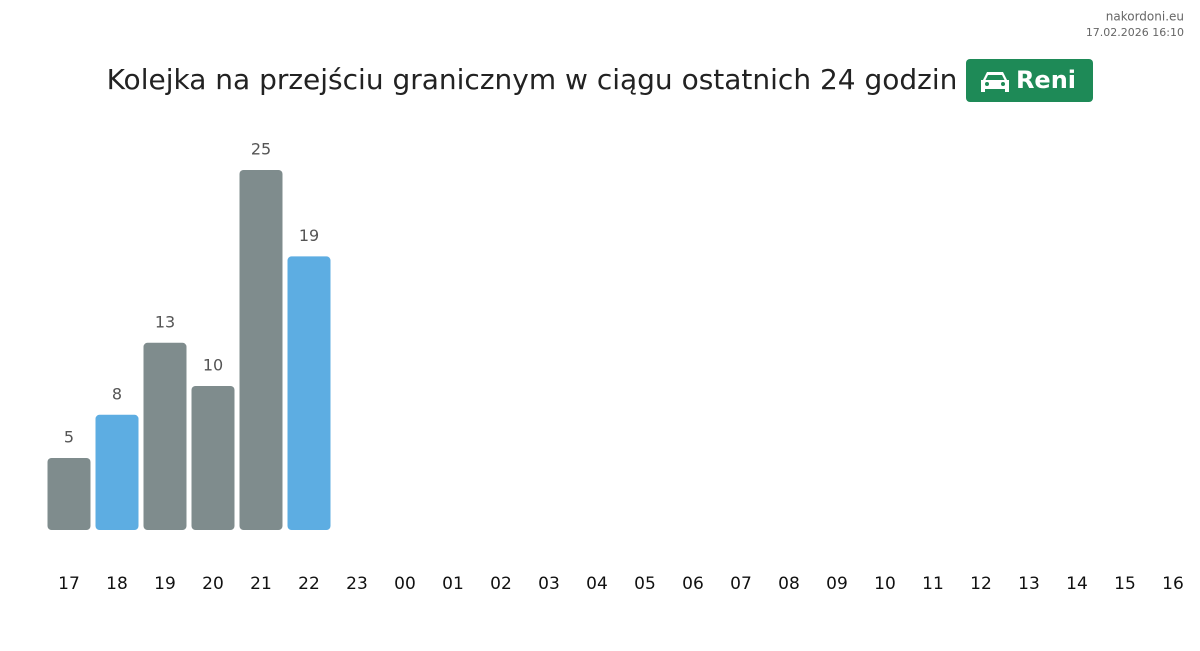 The height and width of the screenshot is (651, 1200). Describe the element at coordinates (645, 584) in the screenshot. I see `x-tick-label: 05` at that location.